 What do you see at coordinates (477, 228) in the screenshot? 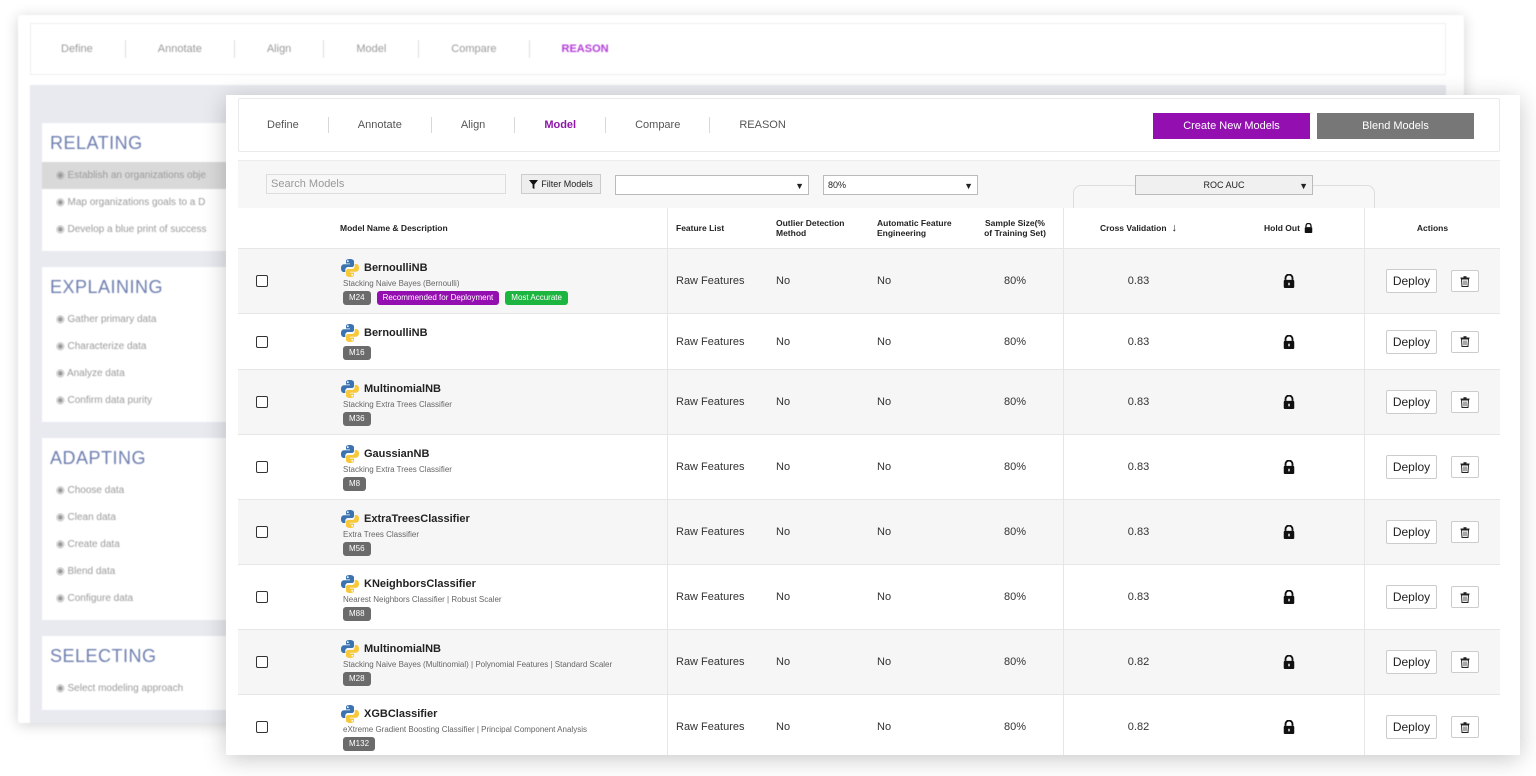
I see `header-name: Model Name & Description` at bounding box center [477, 228].